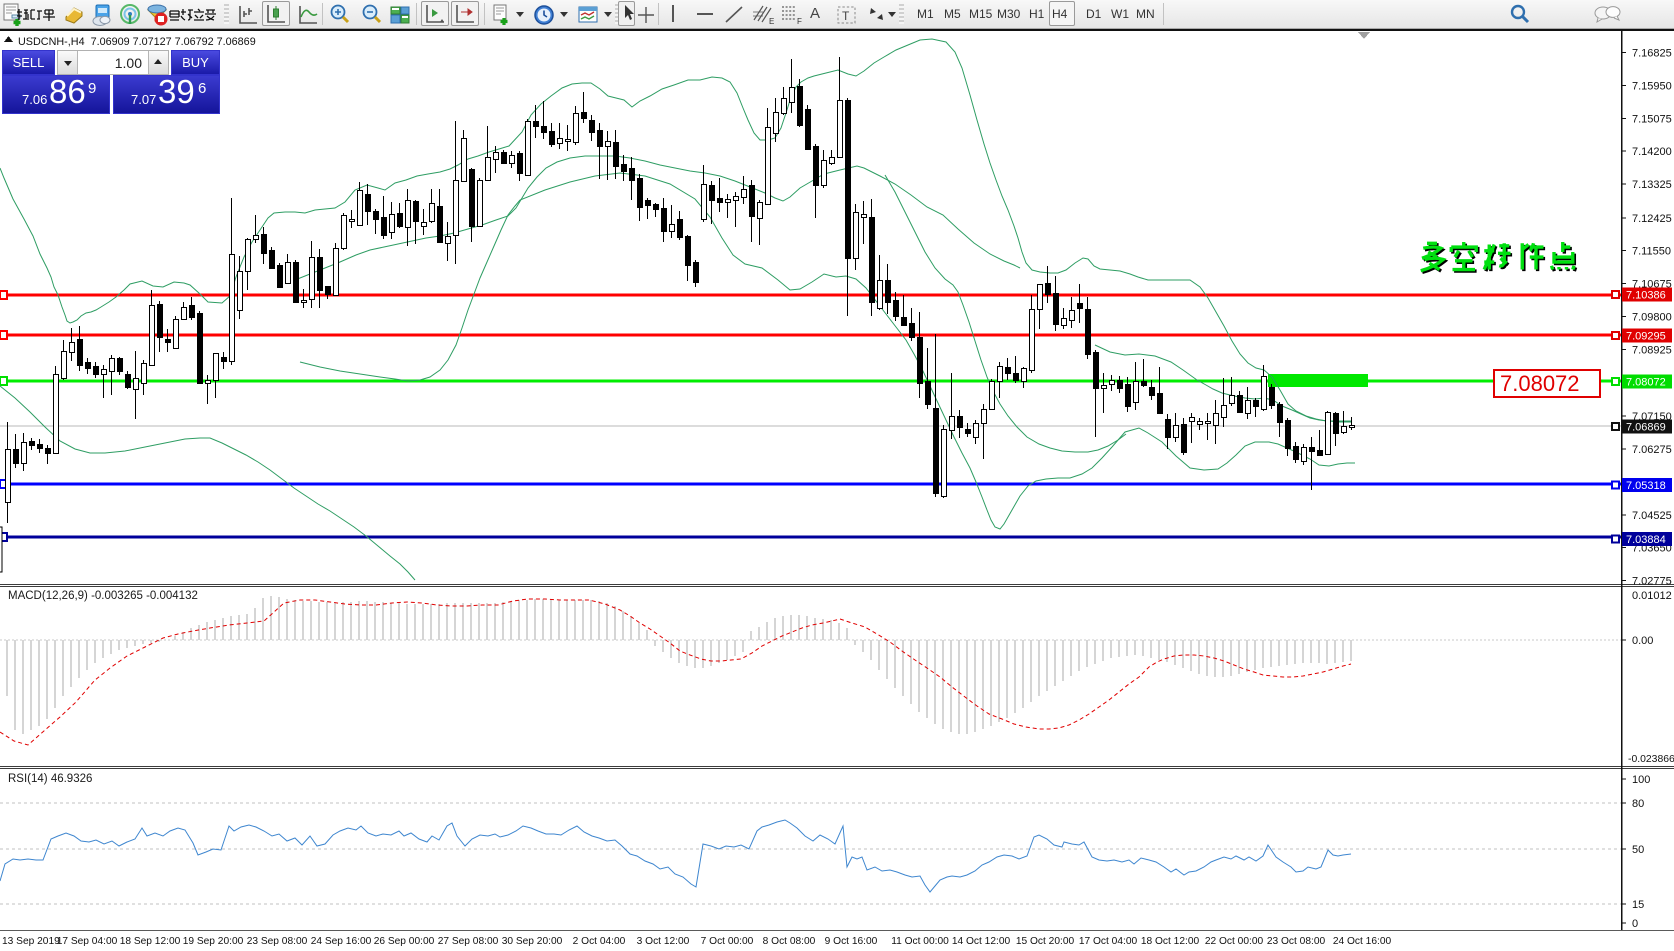  Describe the element at coordinates (771, 21) in the screenshot. I see `svg-text: E` at that location.